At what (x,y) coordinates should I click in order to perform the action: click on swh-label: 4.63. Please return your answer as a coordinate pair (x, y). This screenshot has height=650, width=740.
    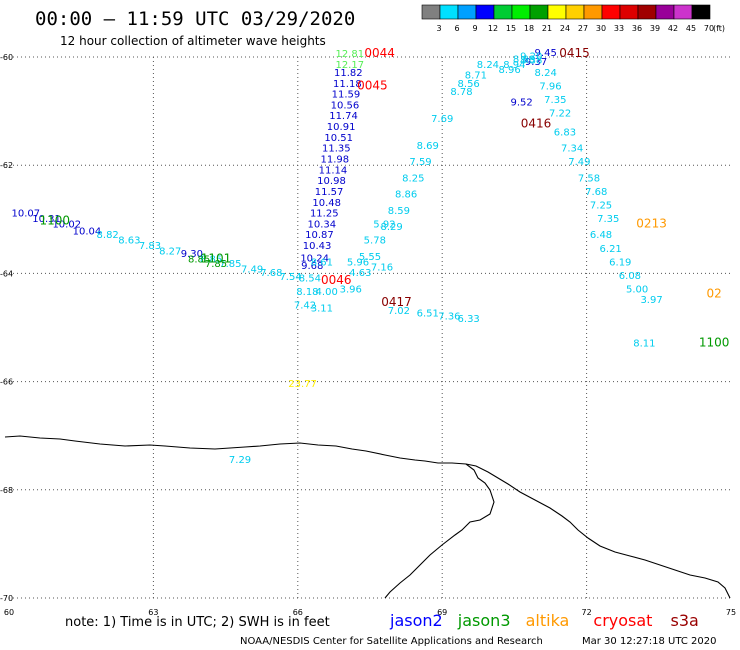
    Looking at the image, I should click on (360, 273).